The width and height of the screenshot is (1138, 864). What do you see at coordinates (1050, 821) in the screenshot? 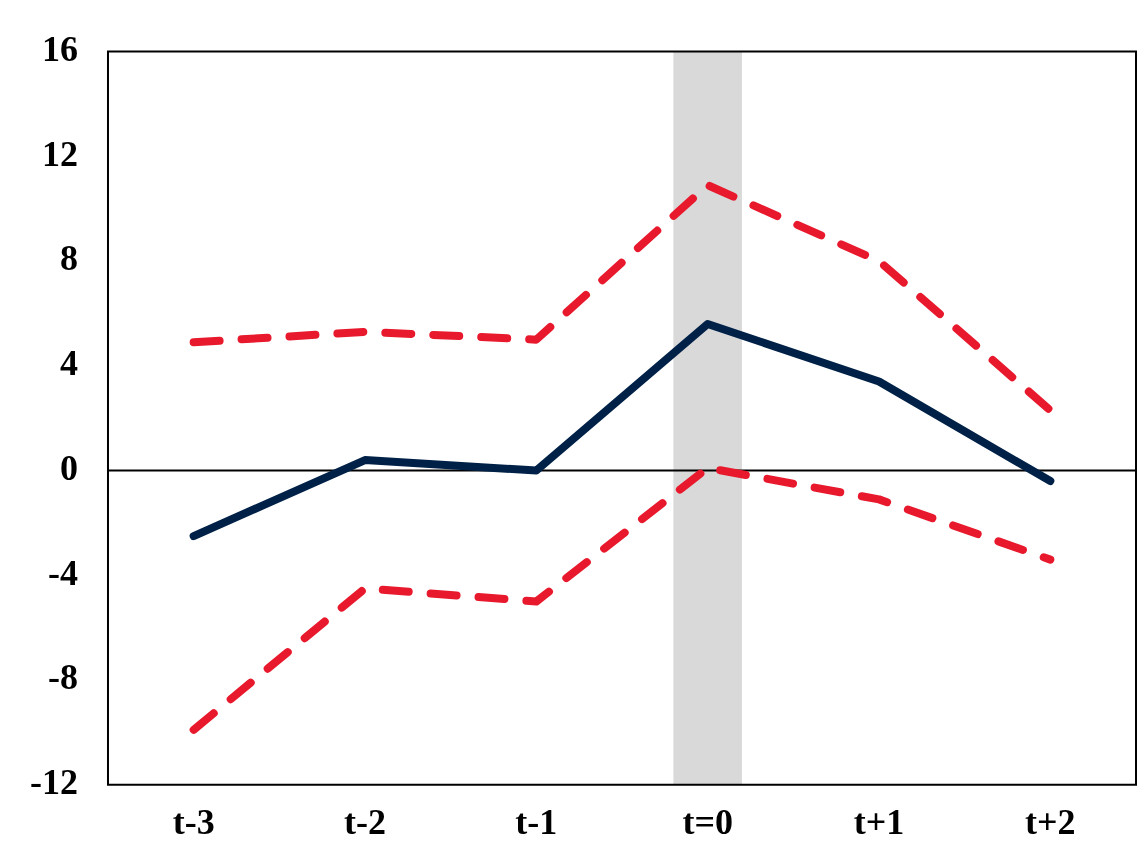
I see `x-tick-label: t+2` at bounding box center [1050, 821].